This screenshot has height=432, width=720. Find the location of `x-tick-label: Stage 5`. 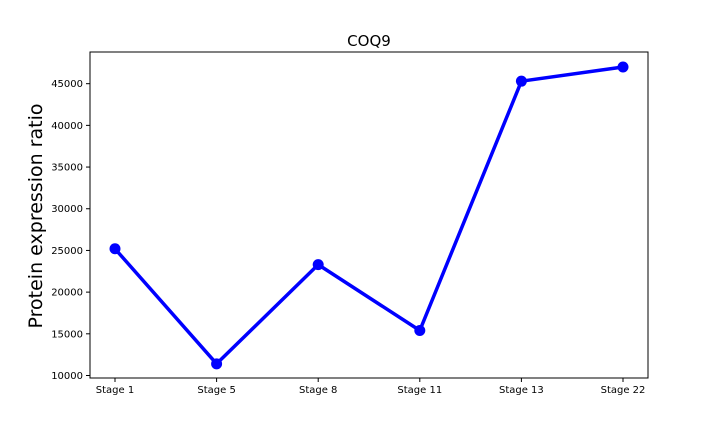

x-tick-label: Stage 5 is located at coordinates (216, 390).